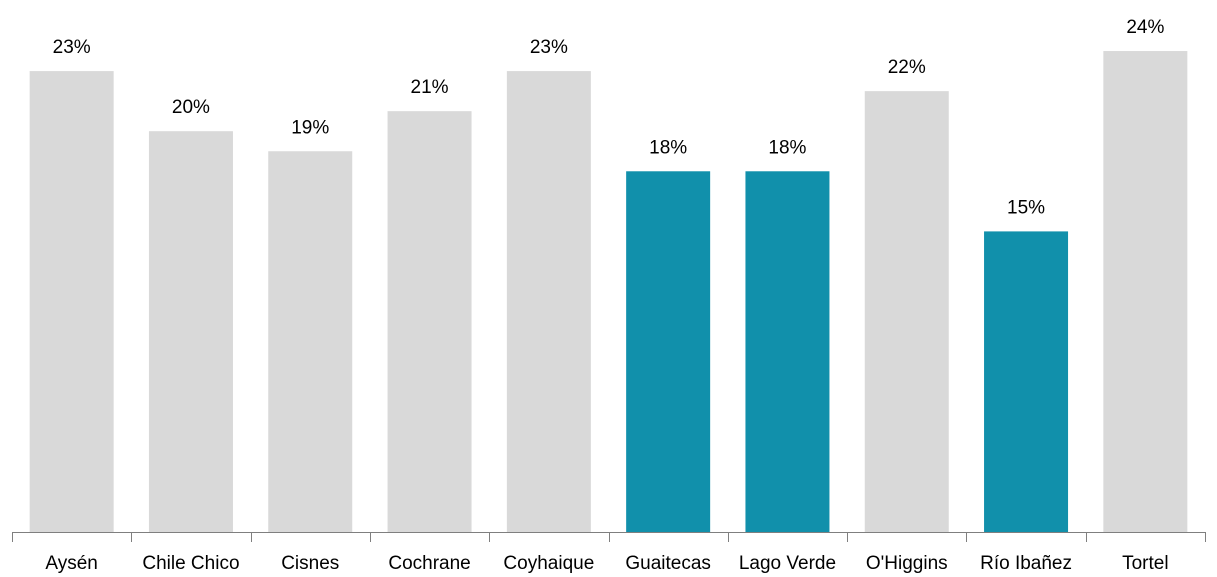 This screenshot has width=1217, height=577. What do you see at coordinates (191, 107) in the screenshot?
I see `value-label: 20%` at bounding box center [191, 107].